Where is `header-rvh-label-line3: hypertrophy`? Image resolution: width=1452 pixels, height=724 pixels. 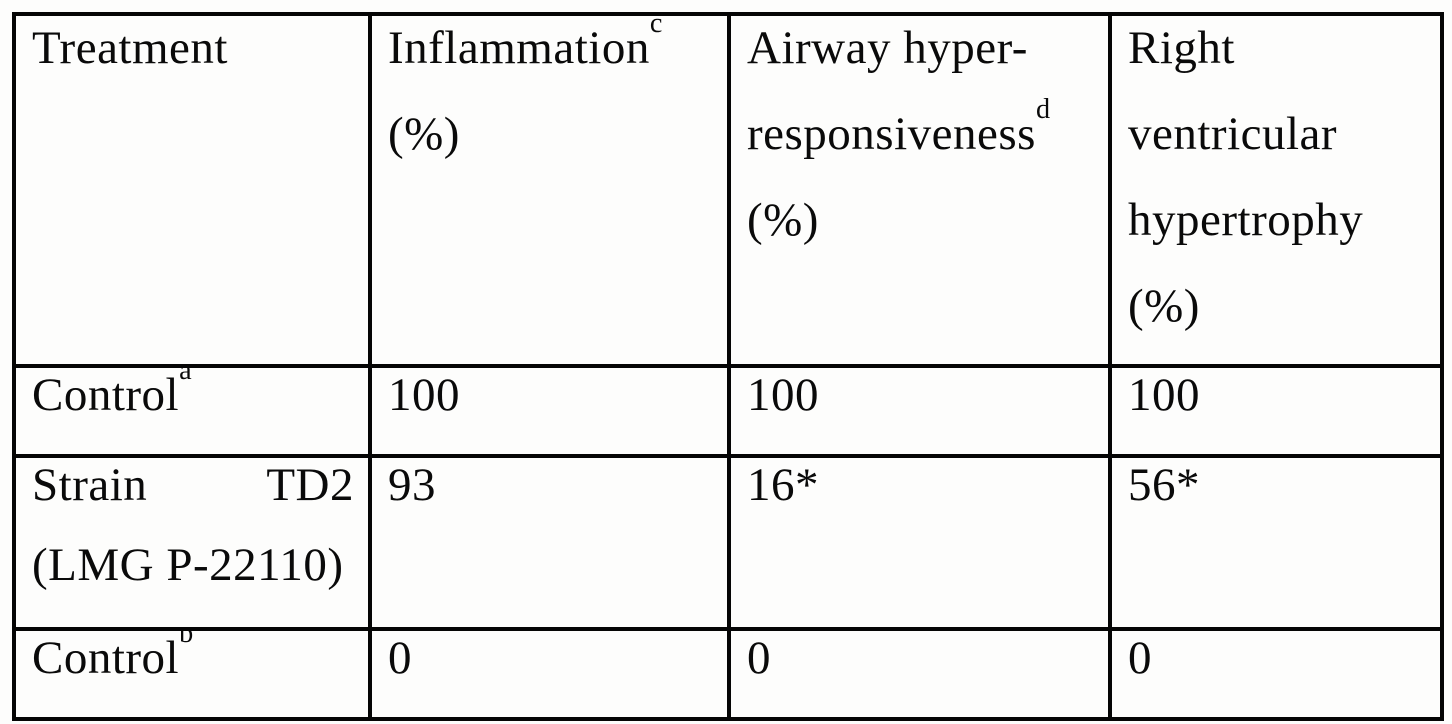 header-rvh-label-line3: hypertrophy is located at coordinates (1246, 220).